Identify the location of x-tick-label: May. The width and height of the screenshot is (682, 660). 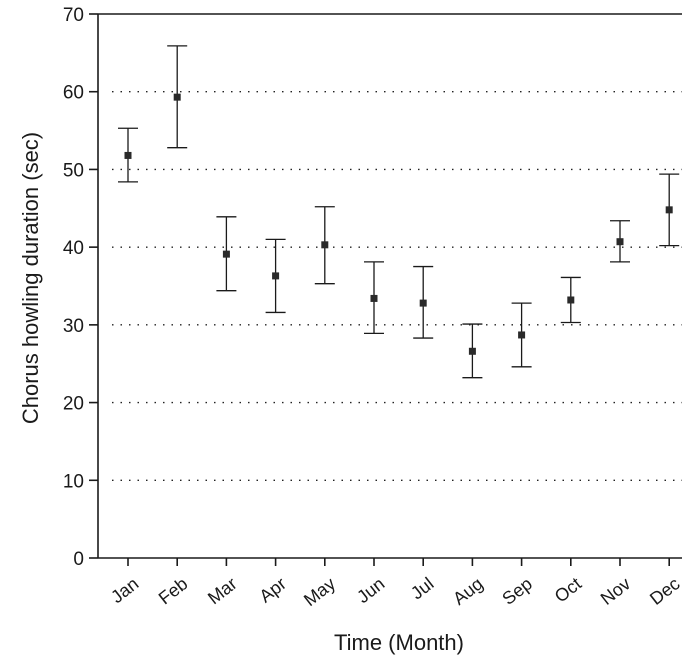
(319, 591).